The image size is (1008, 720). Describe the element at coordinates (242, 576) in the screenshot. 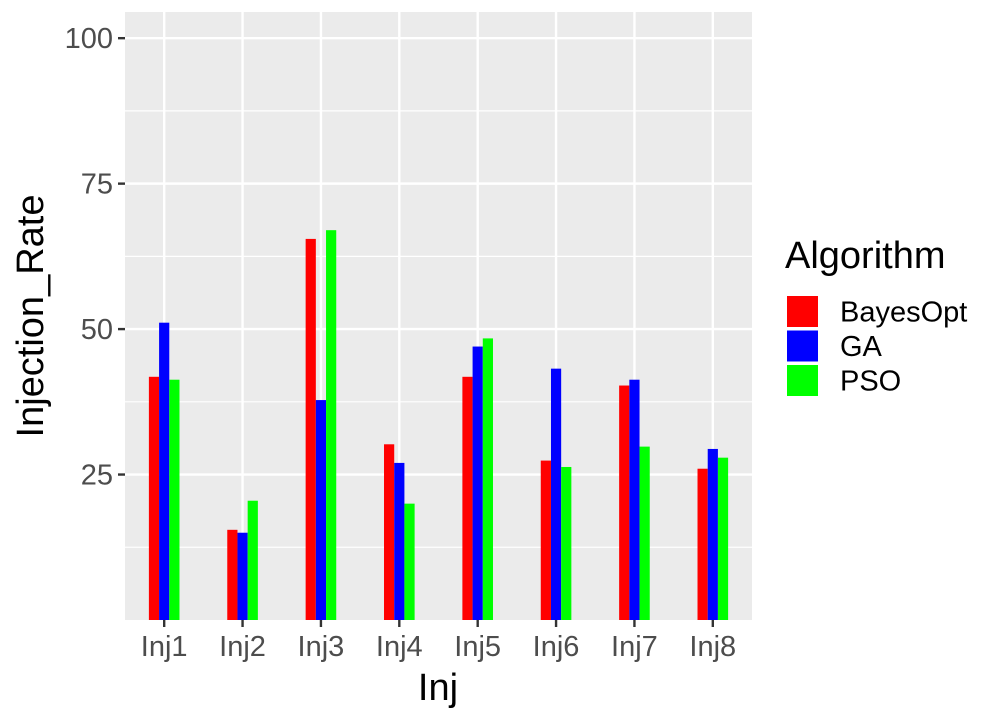

I see `bar-ga-inj2` at that location.